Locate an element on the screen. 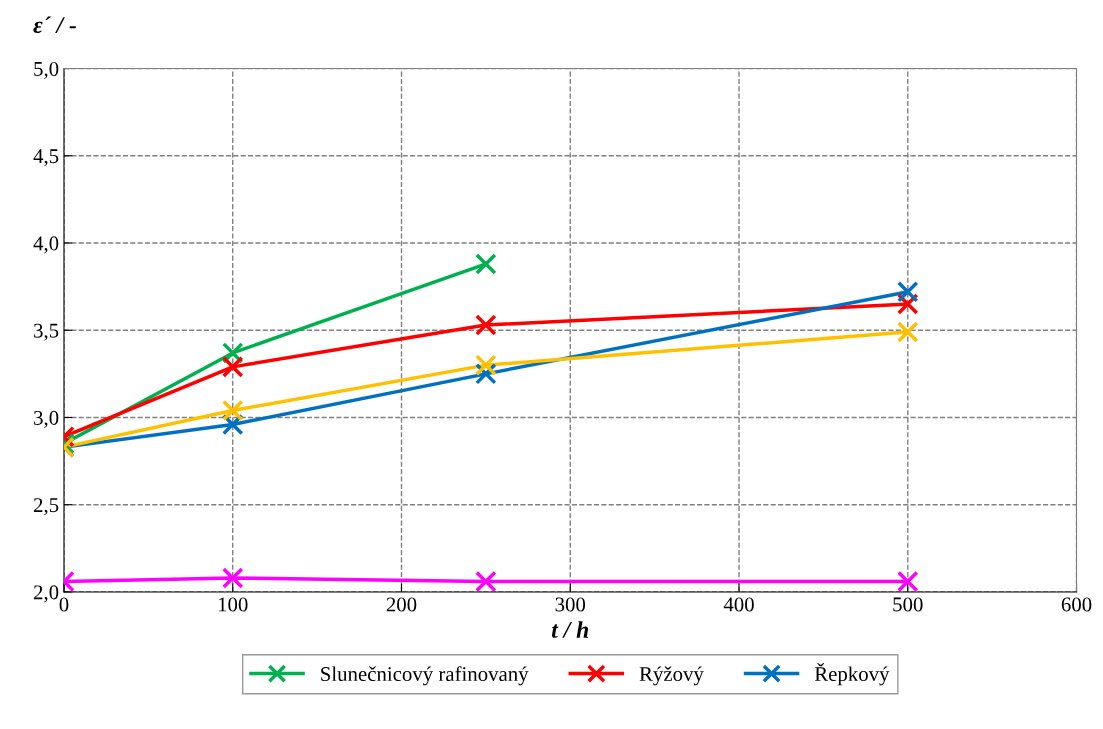  y-tick-label: 4,0 is located at coordinates (46, 245).